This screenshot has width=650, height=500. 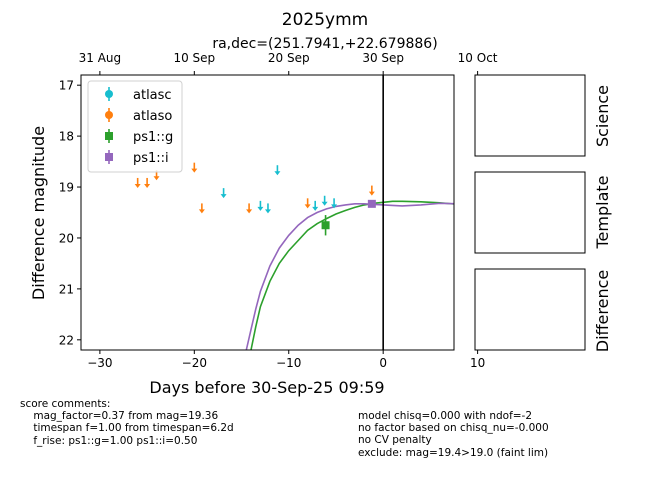 I want to click on detection-ps1-g, so click(x=325, y=225).